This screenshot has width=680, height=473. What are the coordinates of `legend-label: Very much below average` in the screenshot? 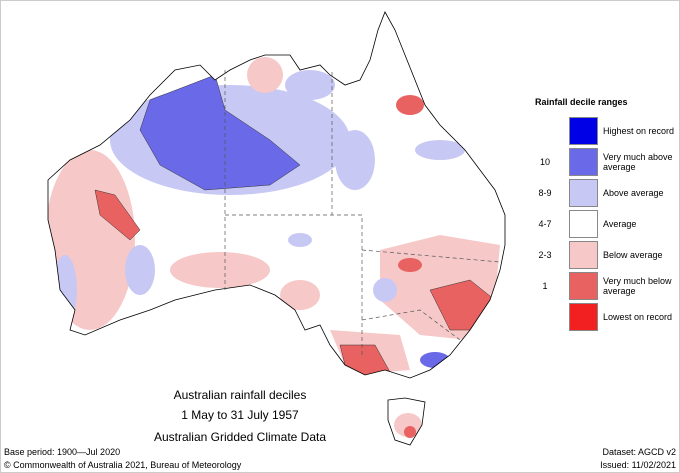 It's located at (637, 286).